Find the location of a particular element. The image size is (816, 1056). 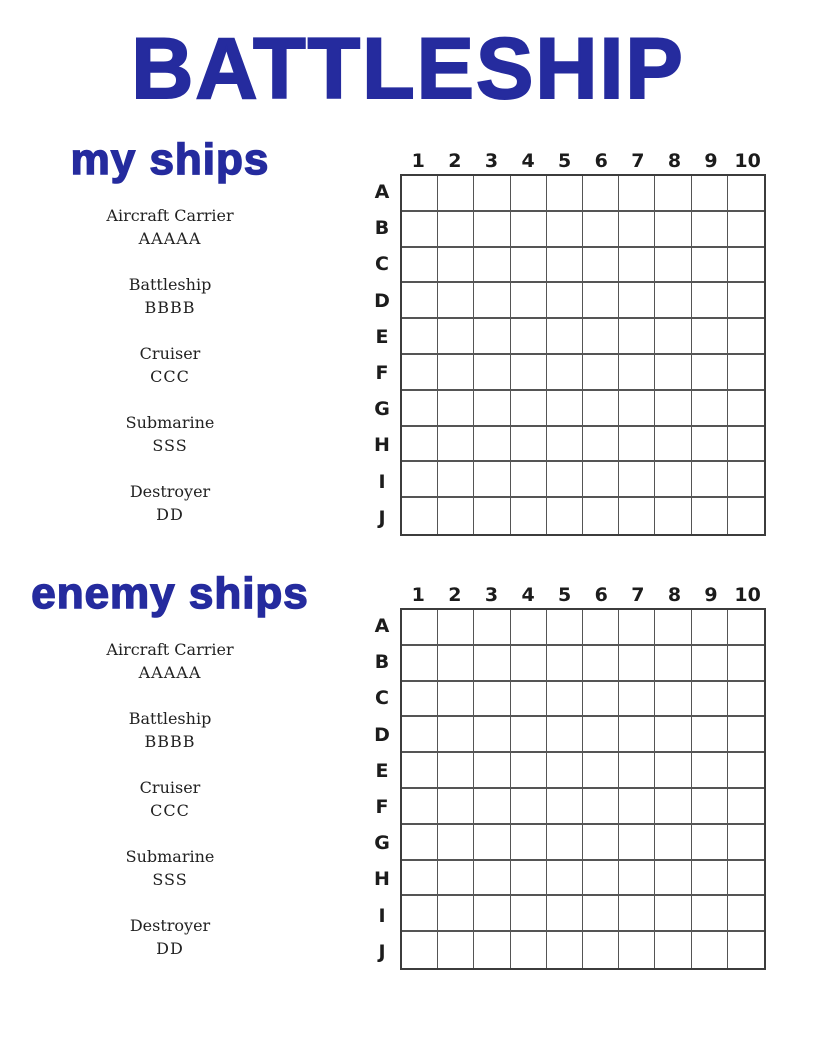

grid-cell-H3 is located at coordinates (492, 878).